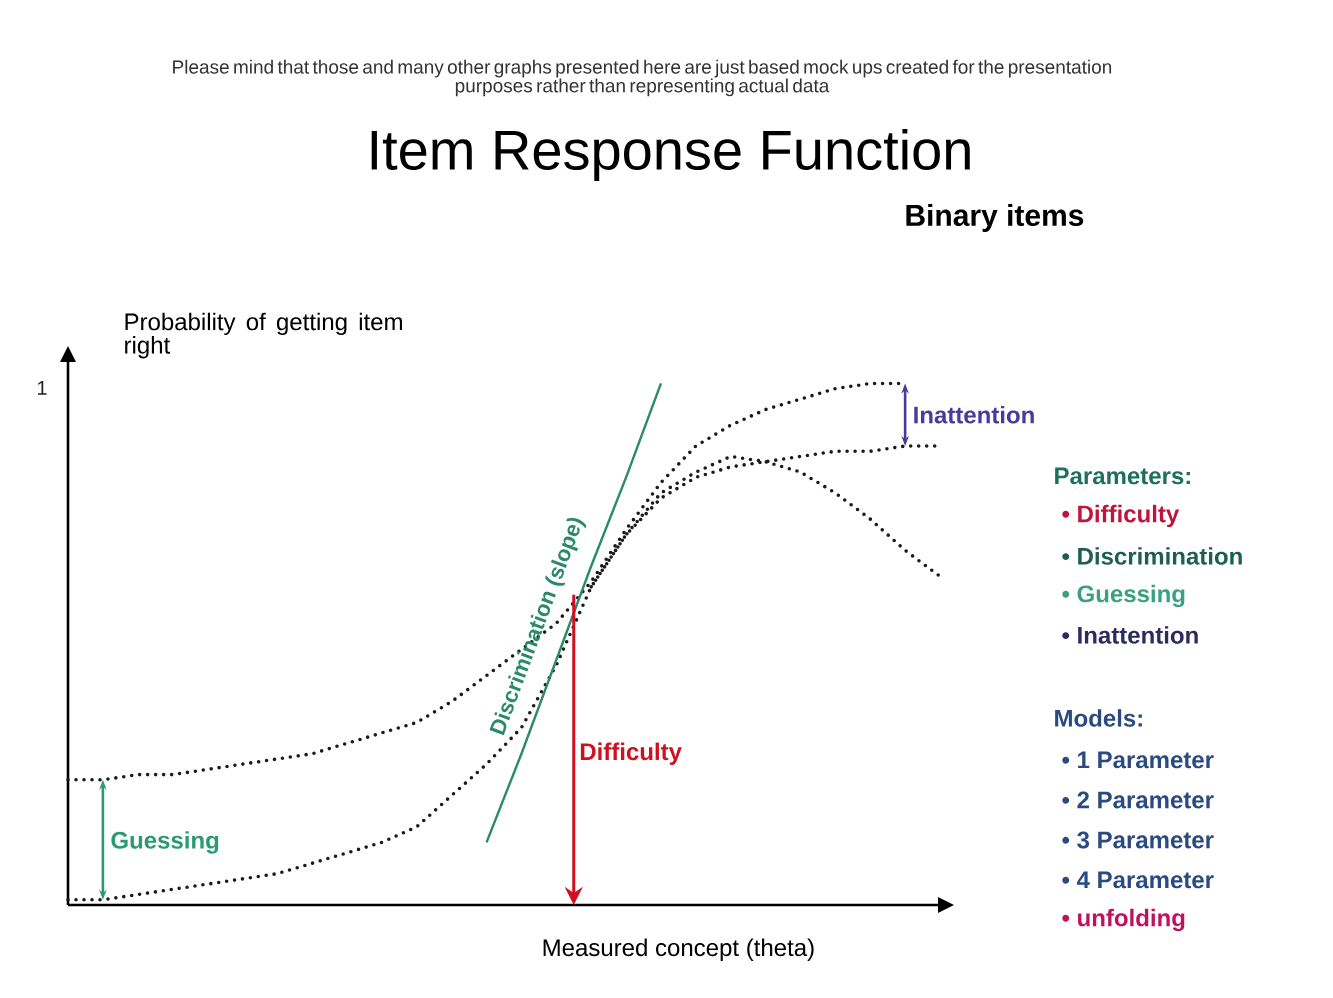  I want to click on y-axis-title: Probability of getting item right, so click(263, 335).